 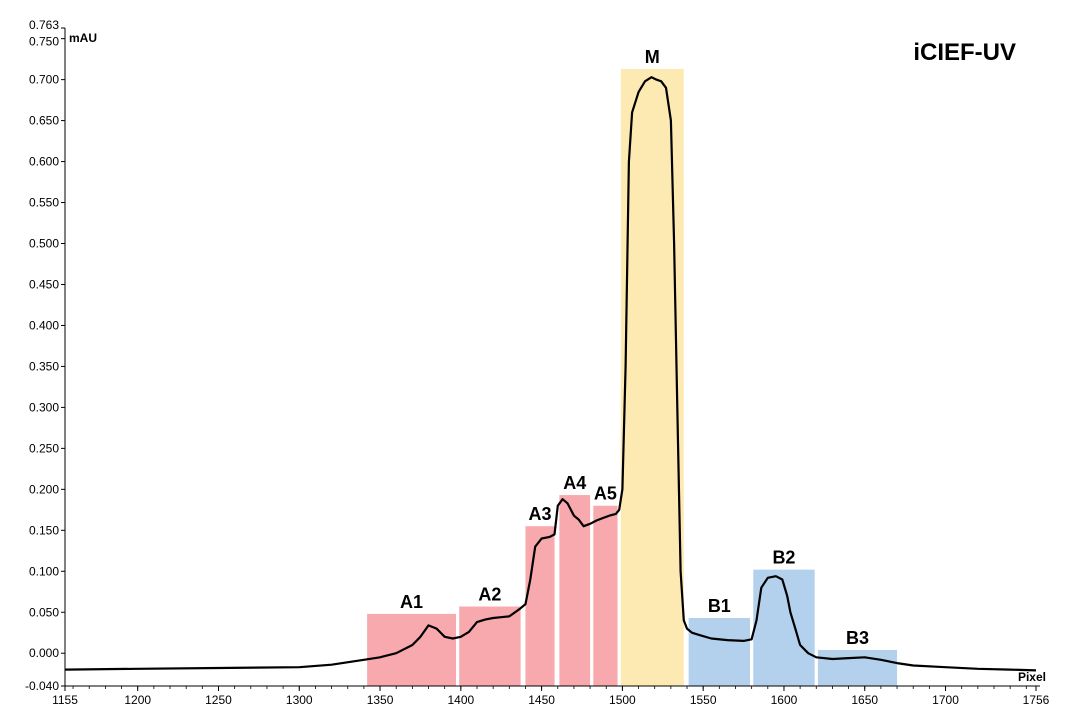 I want to click on region-label-b1: B1, so click(x=719, y=606).